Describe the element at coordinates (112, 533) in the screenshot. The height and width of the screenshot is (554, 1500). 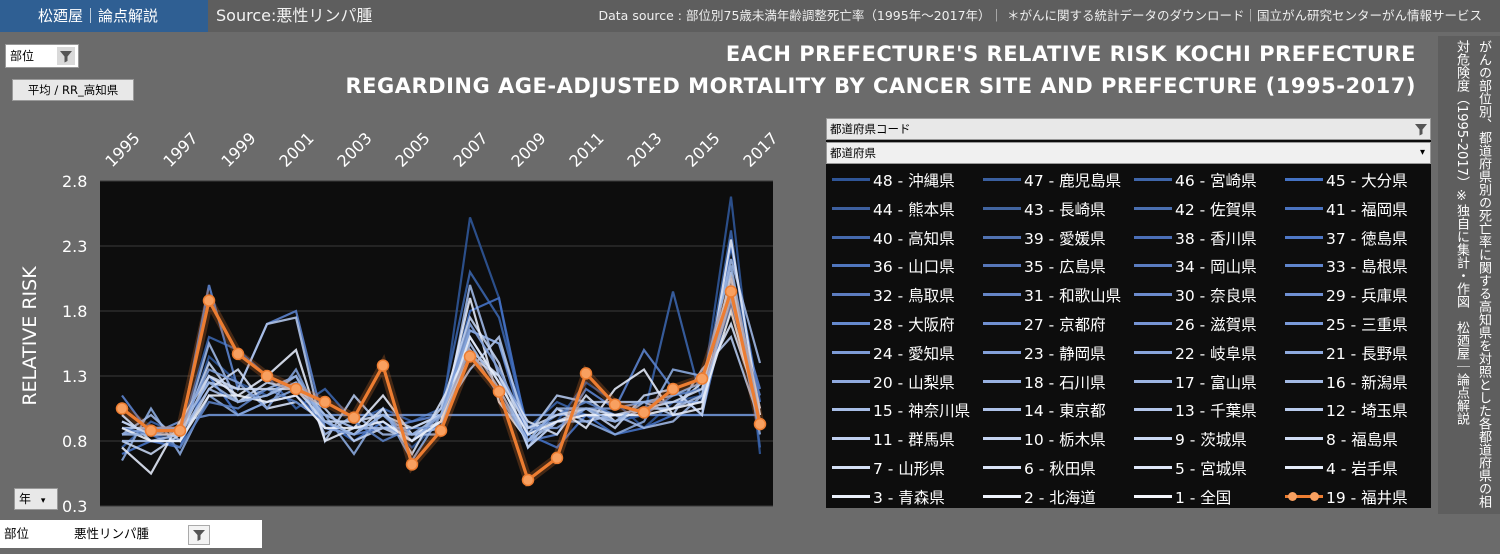
I see `bottom-filter-value: 悪性リンパ腫` at that location.